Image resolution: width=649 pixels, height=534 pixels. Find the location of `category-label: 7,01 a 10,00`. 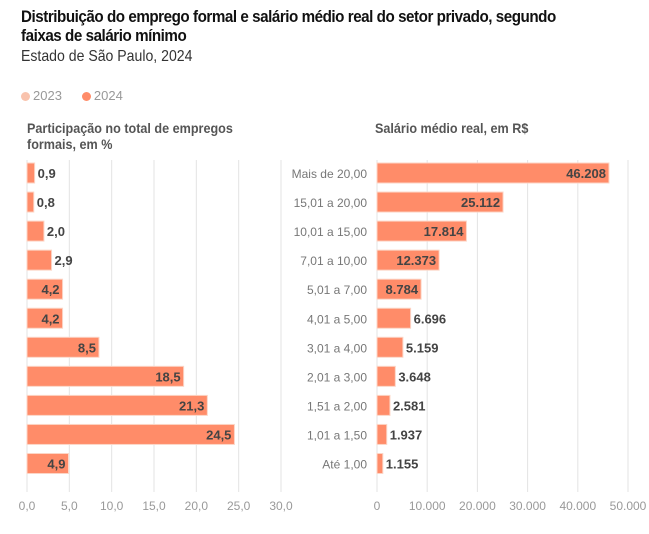

category-label: 7,01 a 10,00 is located at coordinates (333, 261).